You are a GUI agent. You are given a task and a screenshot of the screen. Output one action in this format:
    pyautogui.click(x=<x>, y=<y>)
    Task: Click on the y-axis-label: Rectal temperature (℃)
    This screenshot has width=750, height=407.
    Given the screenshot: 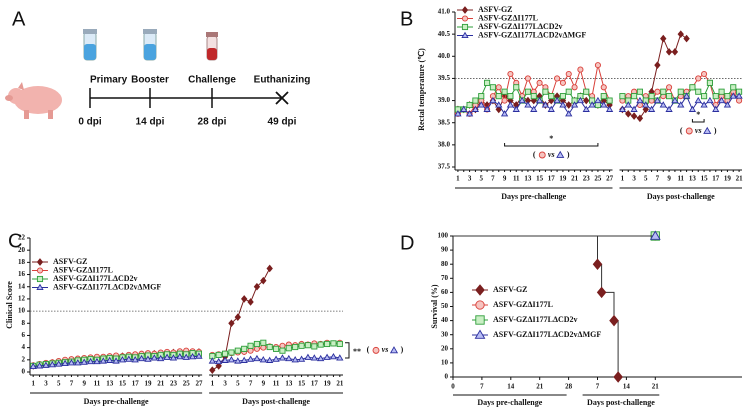 What is the action you would take?
    pyautogui.click(x=421, y=89)
    